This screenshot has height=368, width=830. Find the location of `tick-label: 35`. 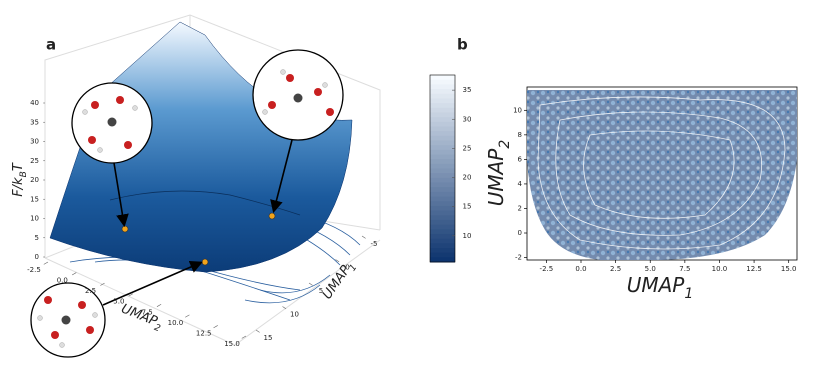

tick-label: 35 is located at coordinates (34, 122).